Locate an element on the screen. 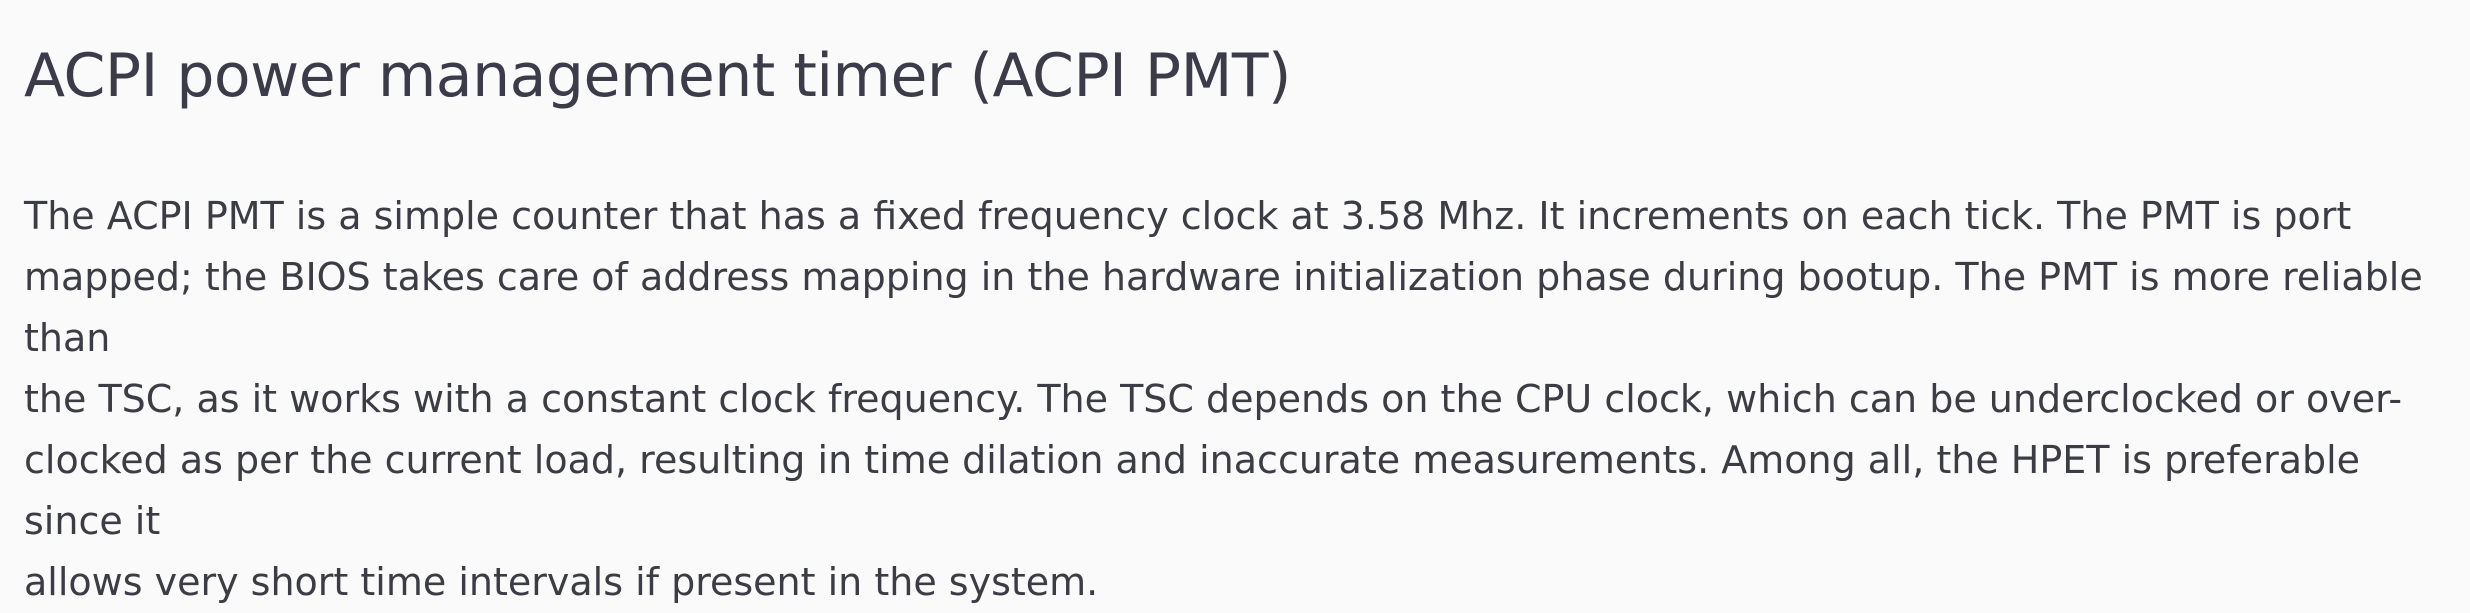 This screenshot has height=613, width=2470. section-heading: ACPI power management timer (ACPI PMT) is located at coordinates (657, 76).